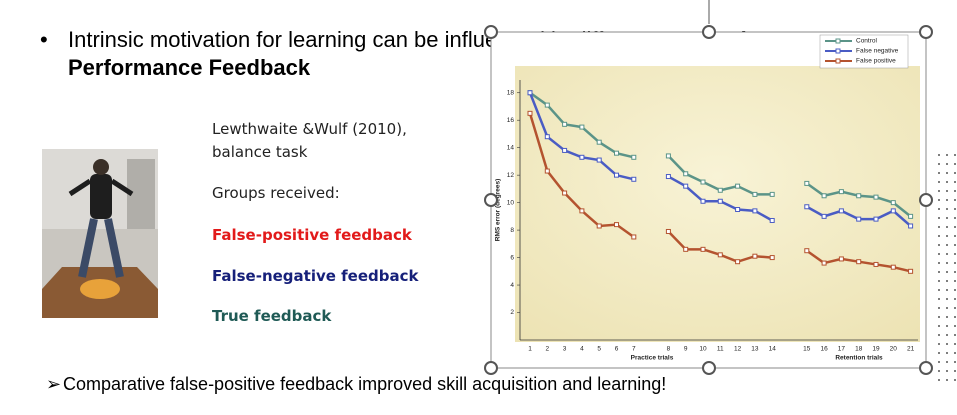  I want to click on x-tick-label: 6, so click(617, 349).